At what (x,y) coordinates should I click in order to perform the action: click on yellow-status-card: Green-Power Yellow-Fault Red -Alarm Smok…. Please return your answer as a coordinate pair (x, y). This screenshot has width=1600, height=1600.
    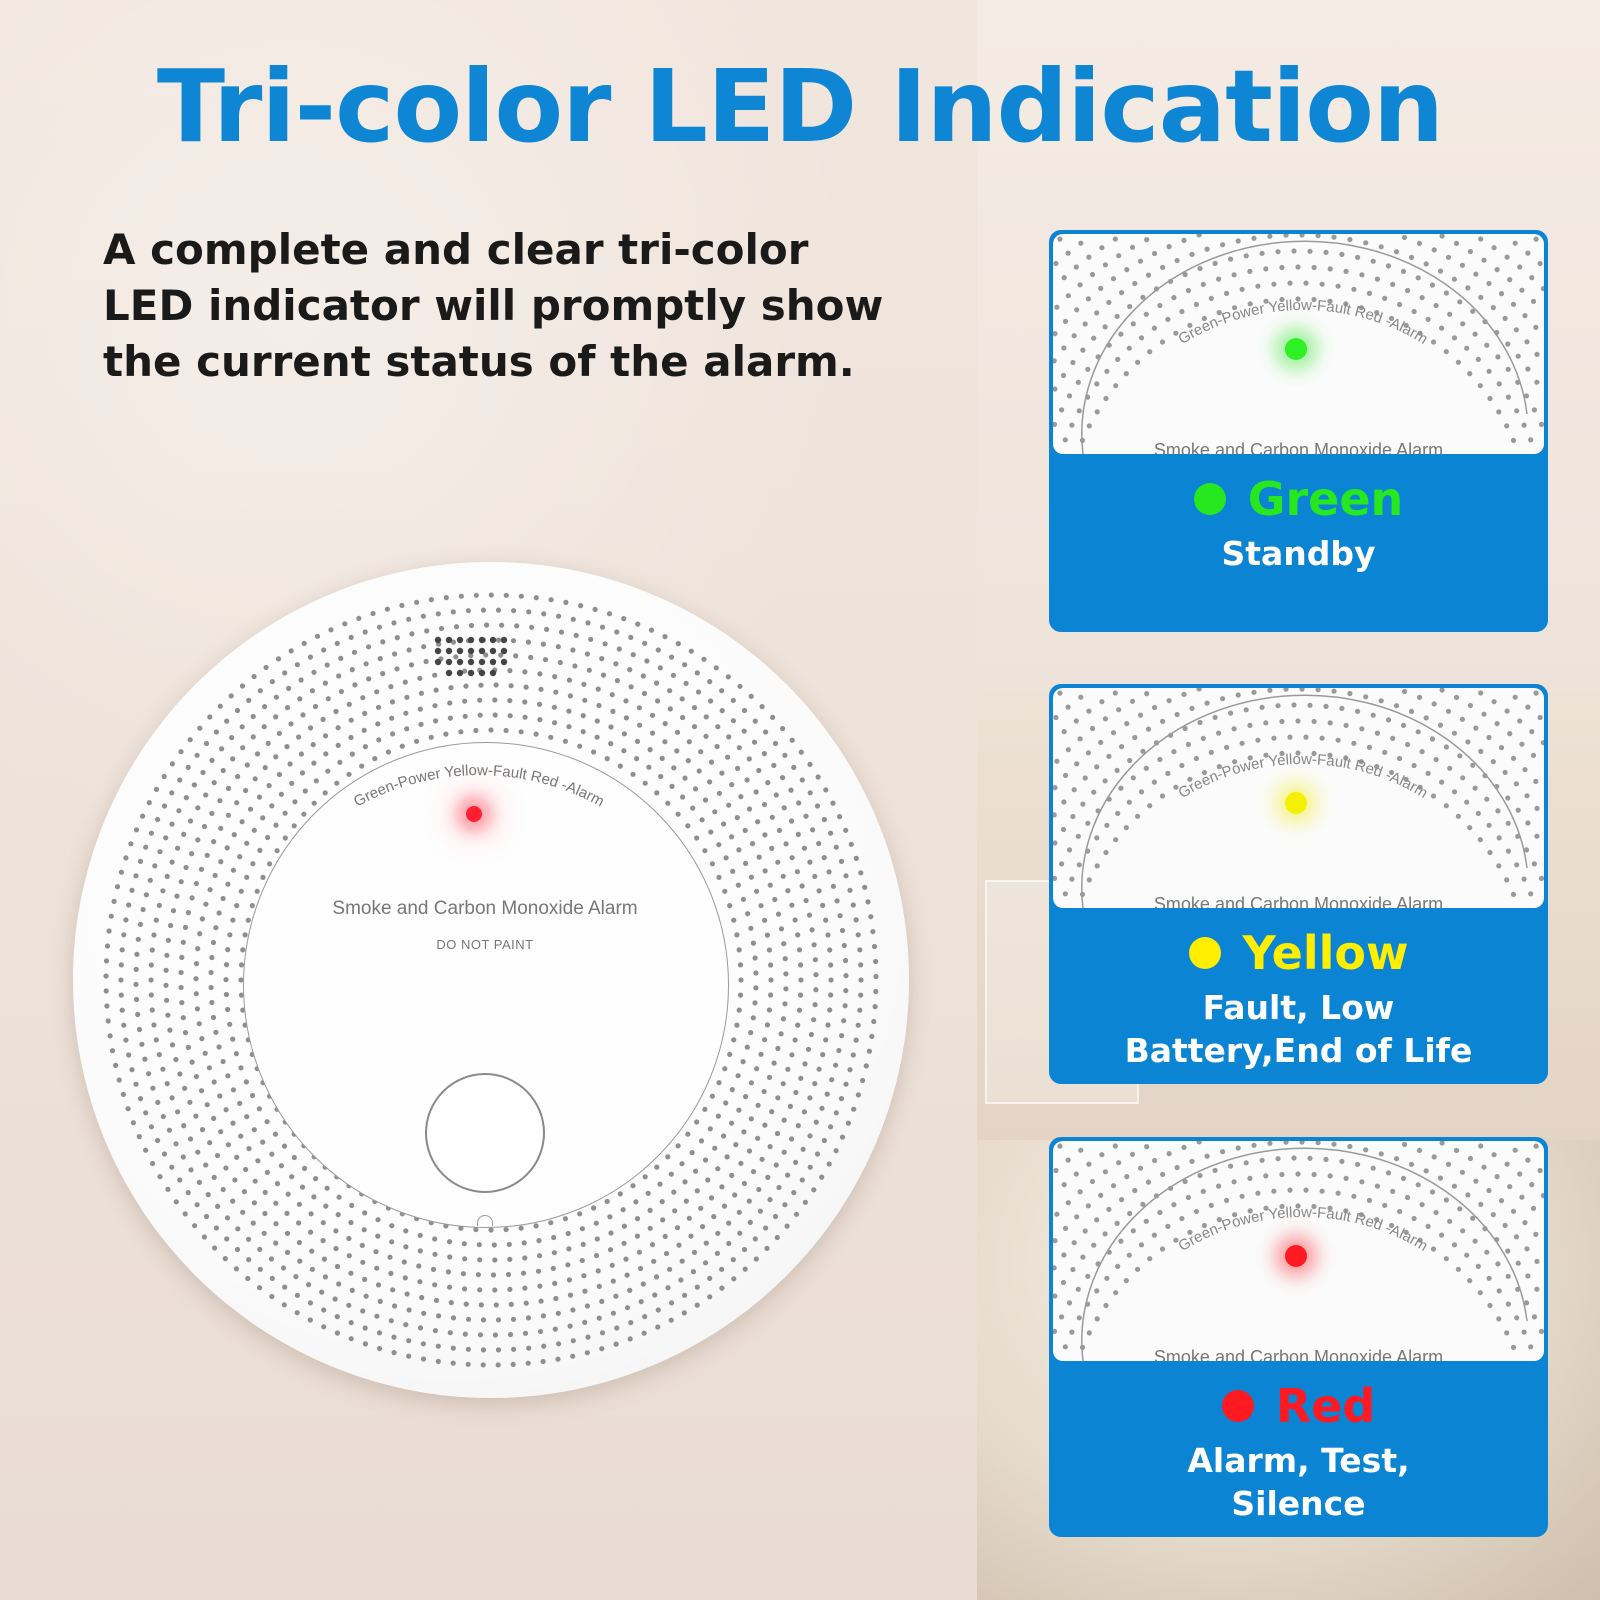
    Looking at the image, I should click on (1298, 884).